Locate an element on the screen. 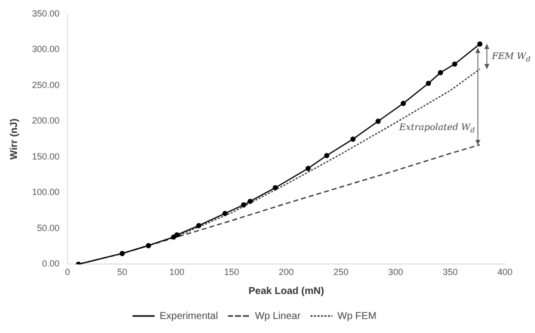 The image size is (535, 333). x-tick-label: 150 is located at coordinates (232, 272).